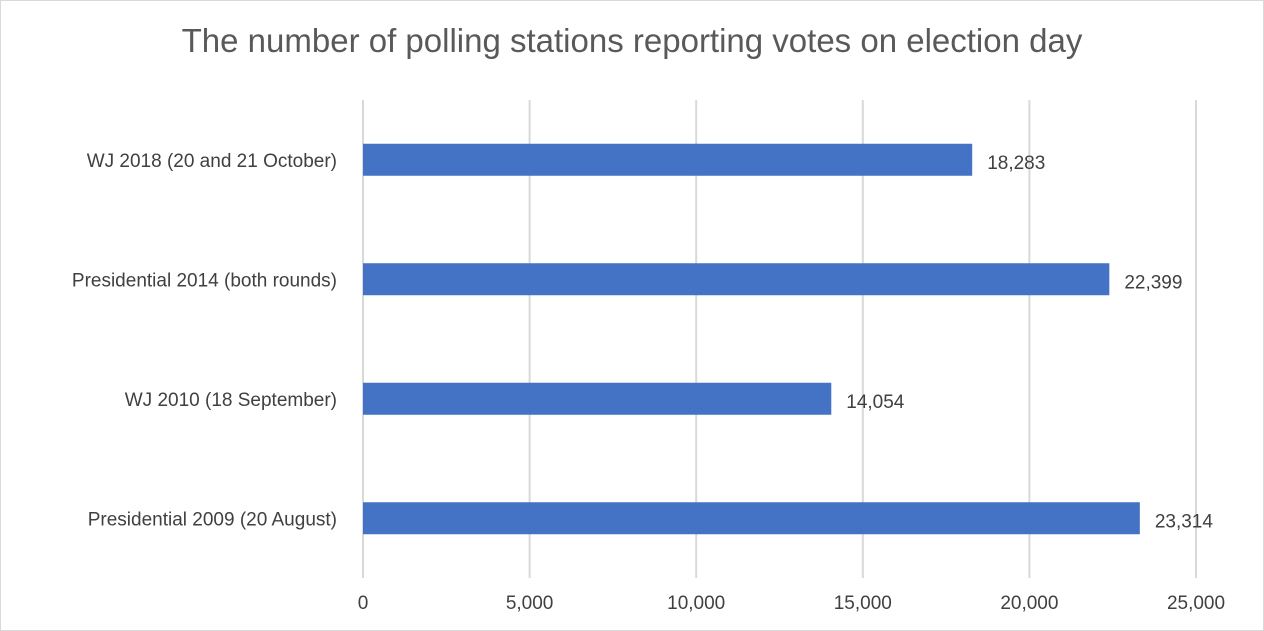 This screenshot has width=1264, height=631. Describe the element at coordinates (1196, 603) in the screenshot. I see `x-tick-label: 25,000` at that location.